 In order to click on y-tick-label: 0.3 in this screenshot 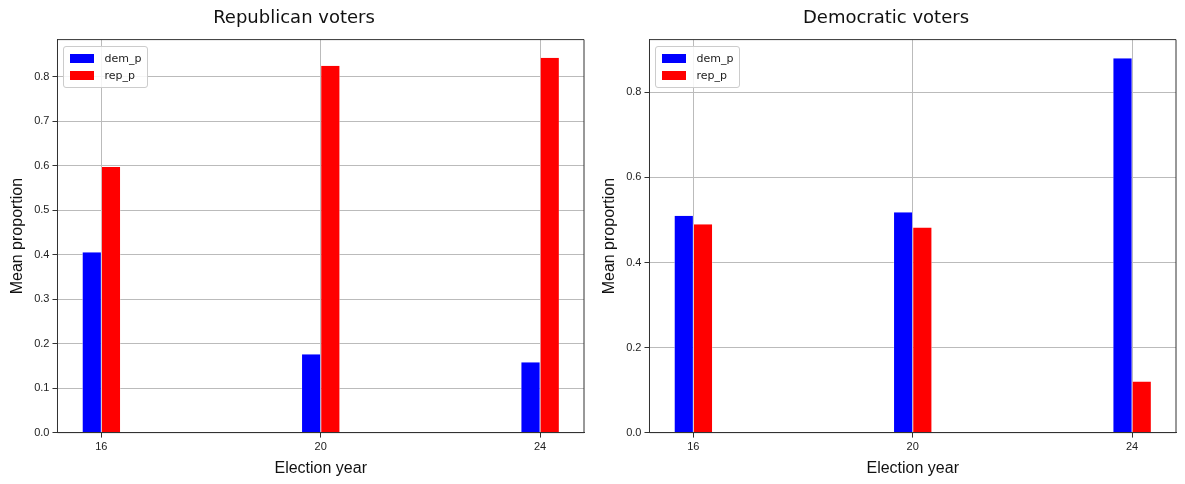, I will do `click(42, 298)`.